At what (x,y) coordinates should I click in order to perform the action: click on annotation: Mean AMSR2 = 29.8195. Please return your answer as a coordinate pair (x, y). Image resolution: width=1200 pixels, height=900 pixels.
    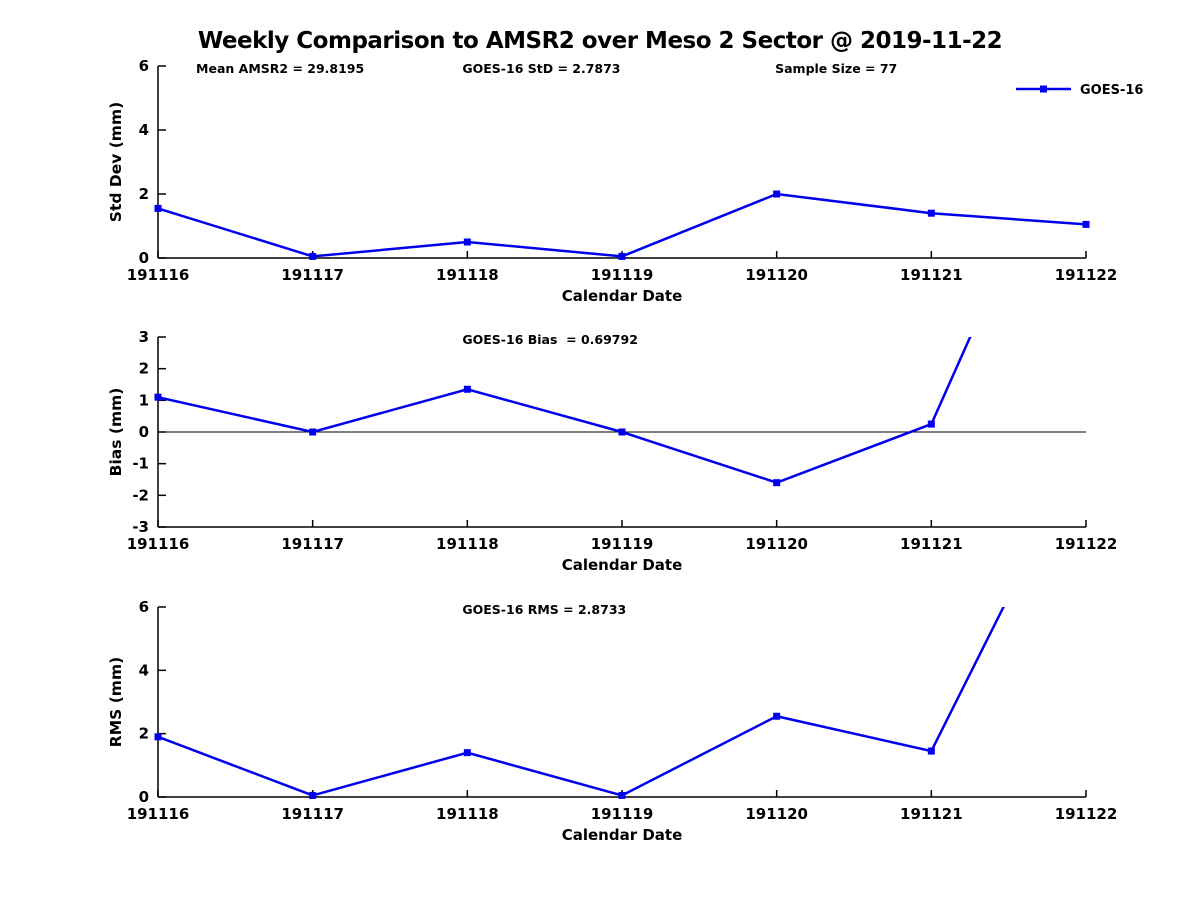
    Looking at the image, I should click on (280, 68).